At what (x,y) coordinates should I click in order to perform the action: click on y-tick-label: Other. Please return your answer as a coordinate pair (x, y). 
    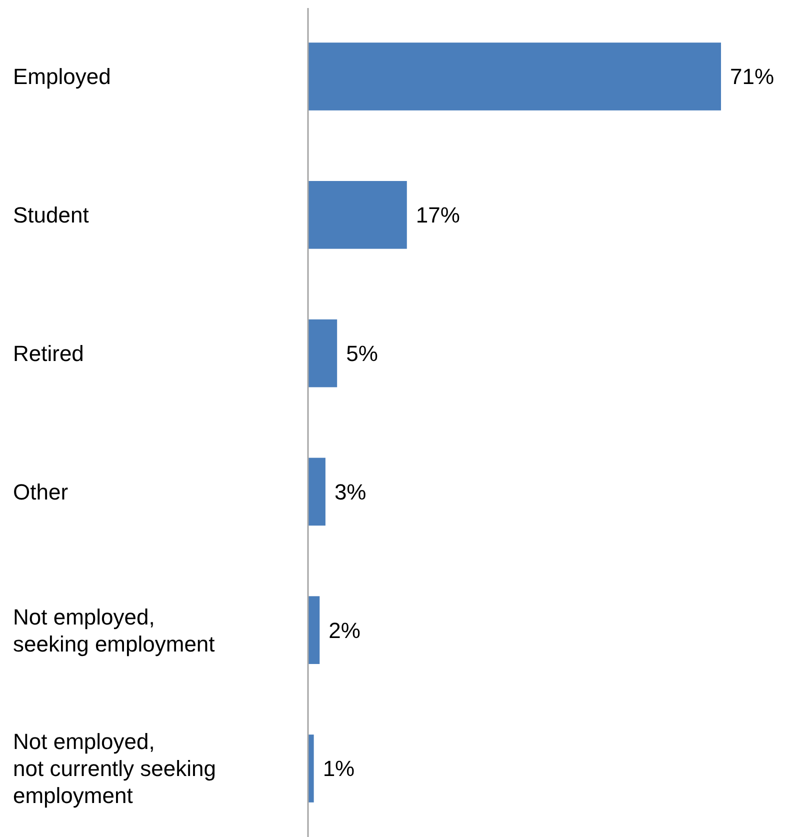
    Looking at the image, I should click on (40, 491).